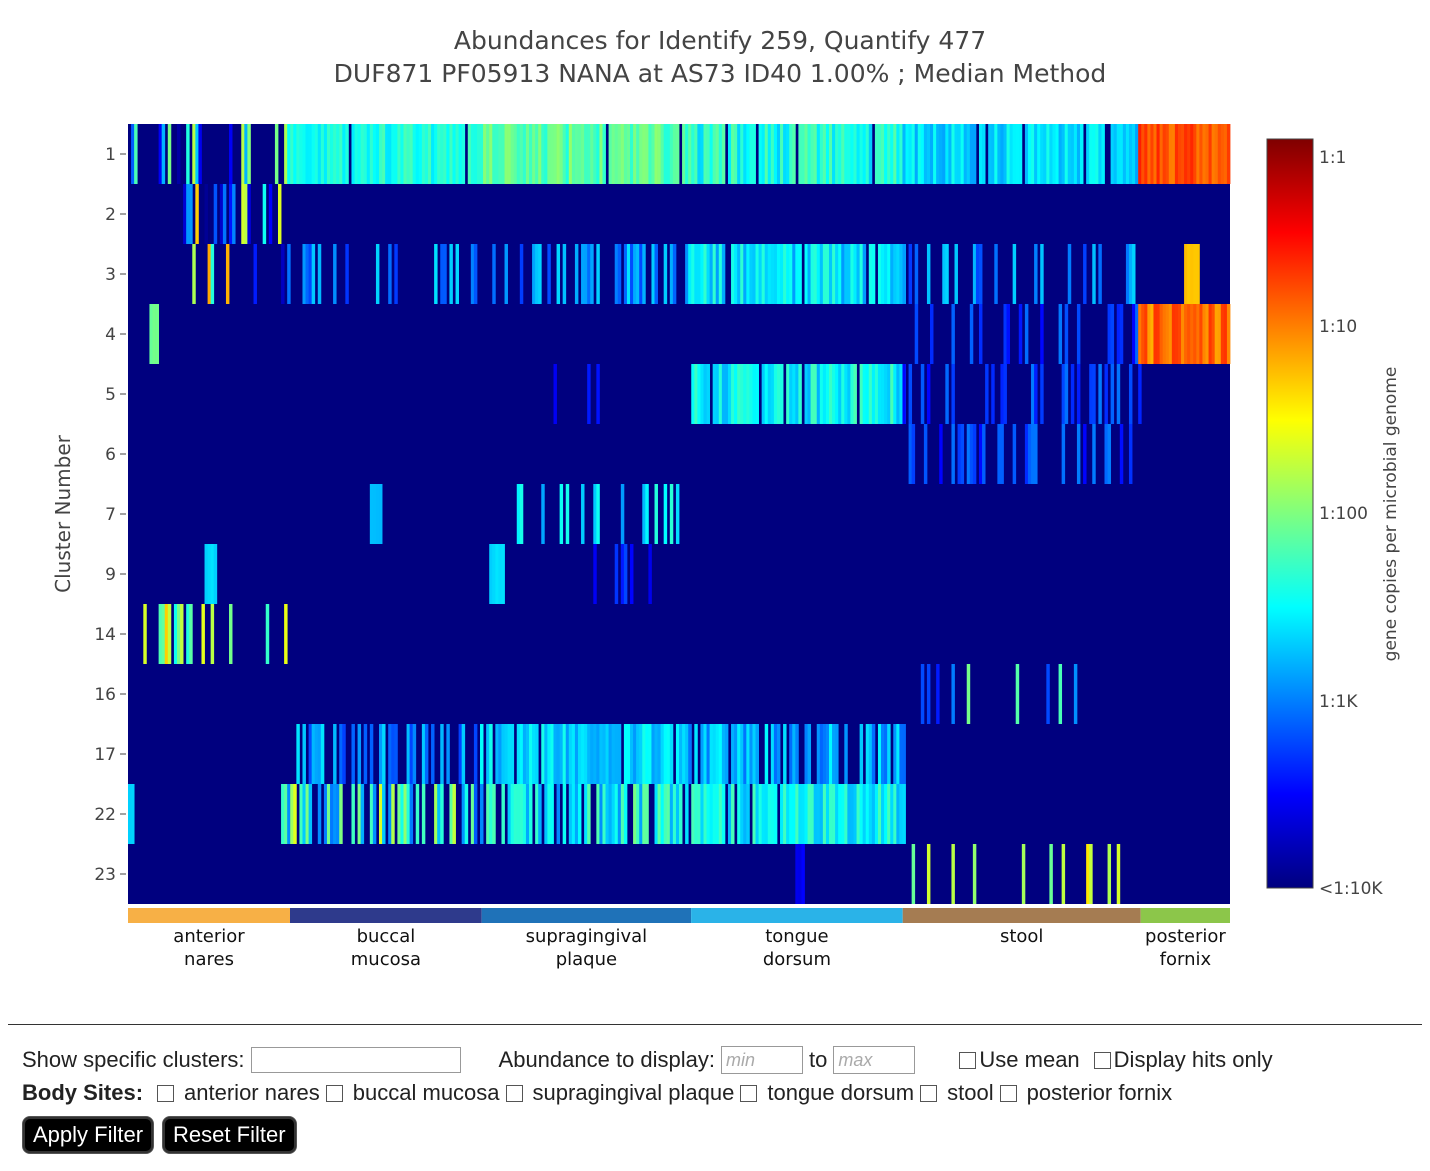 The image size is (1430, 1171). I want to click on hits-only-checkbox, so click(1102, 1060).